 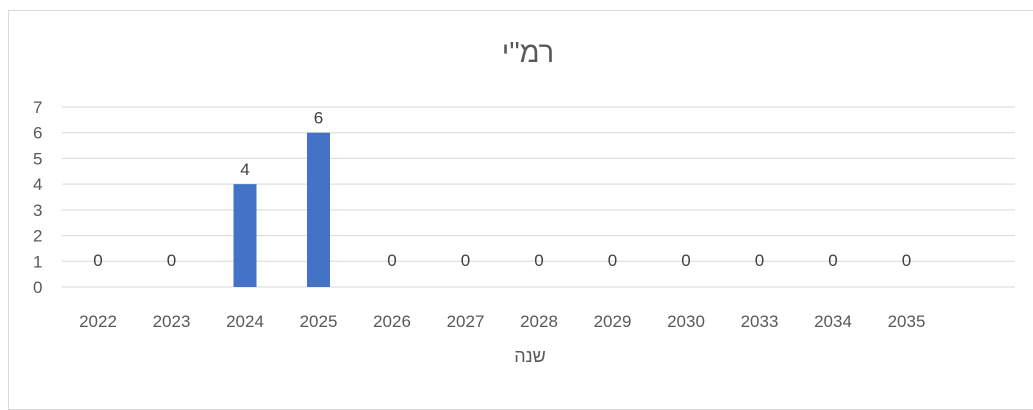 I want to click on data-label-2022: 0, so click(x=97, y=260).